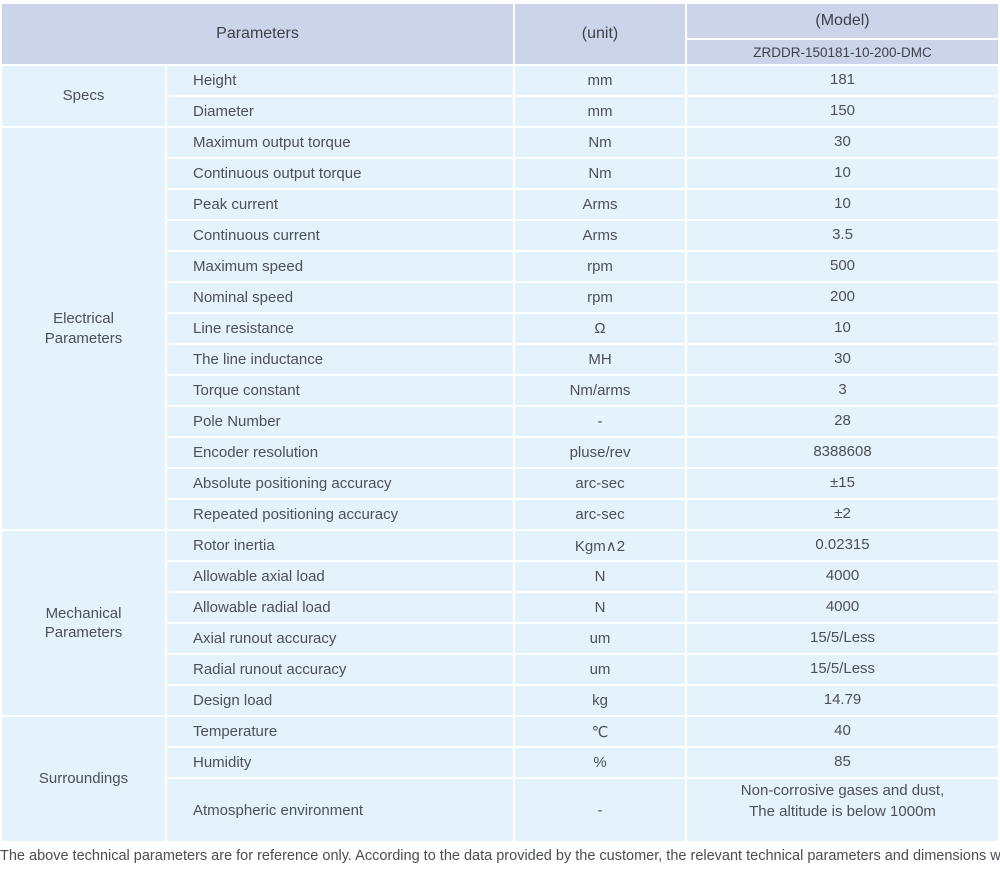  Describe the element at coordinates (600, 390) in the screenshot. I see `param-unit: Nm/arms` at that location.